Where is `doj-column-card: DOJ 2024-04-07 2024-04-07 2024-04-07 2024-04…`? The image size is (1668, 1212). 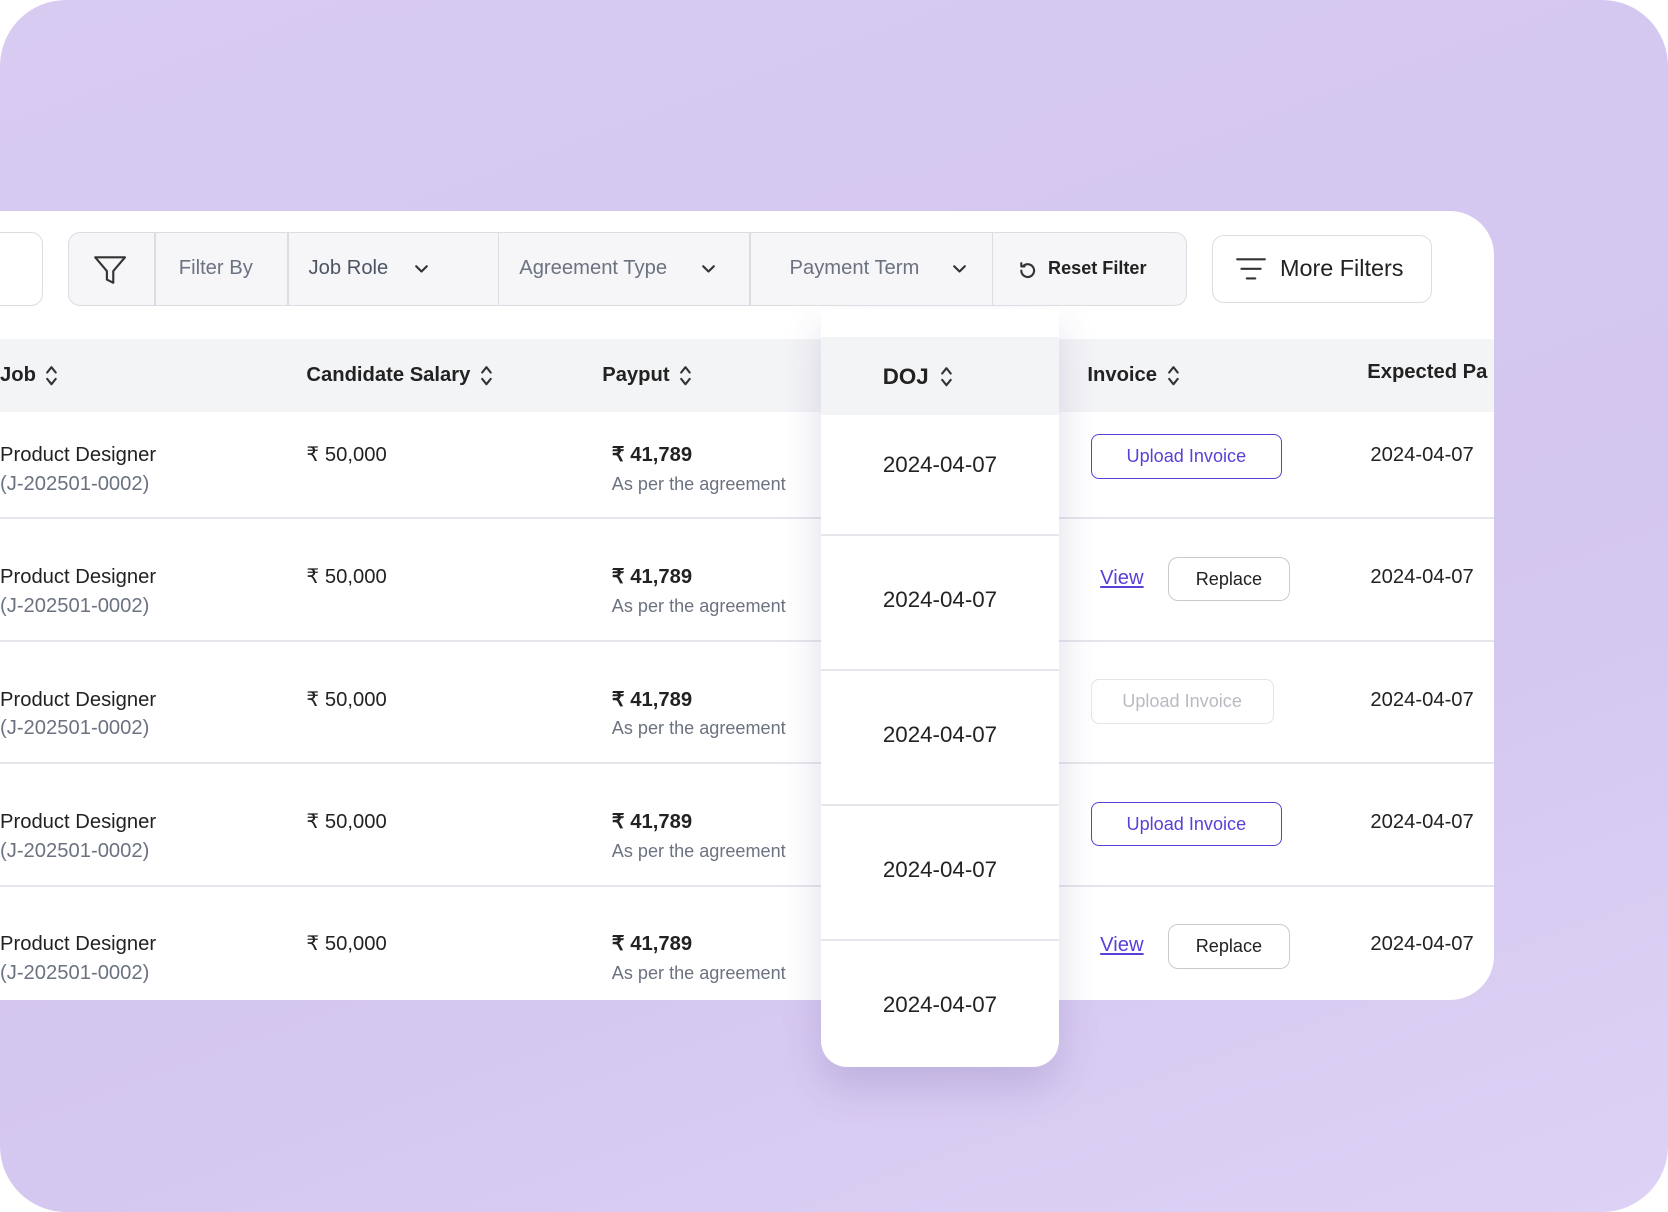 doj-column-card: DOJ 2024-04-07 2024-04-07 2024-04-07 2024-04… is located at coordinates (940, 688).